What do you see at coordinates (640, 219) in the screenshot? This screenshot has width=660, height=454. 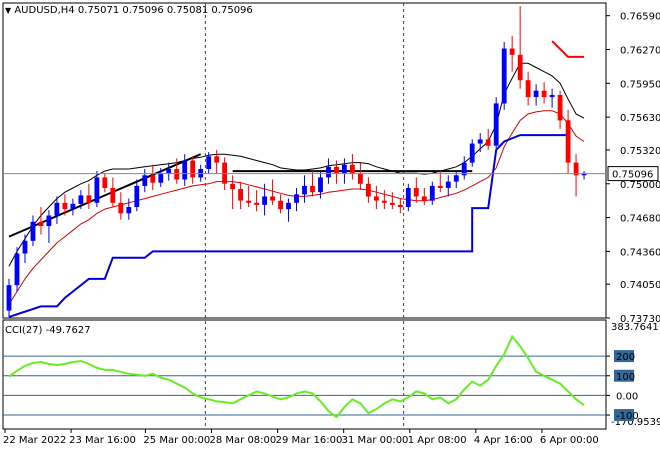 I see `price-tick-label: 0.74680` at bounding box center [640, 219].